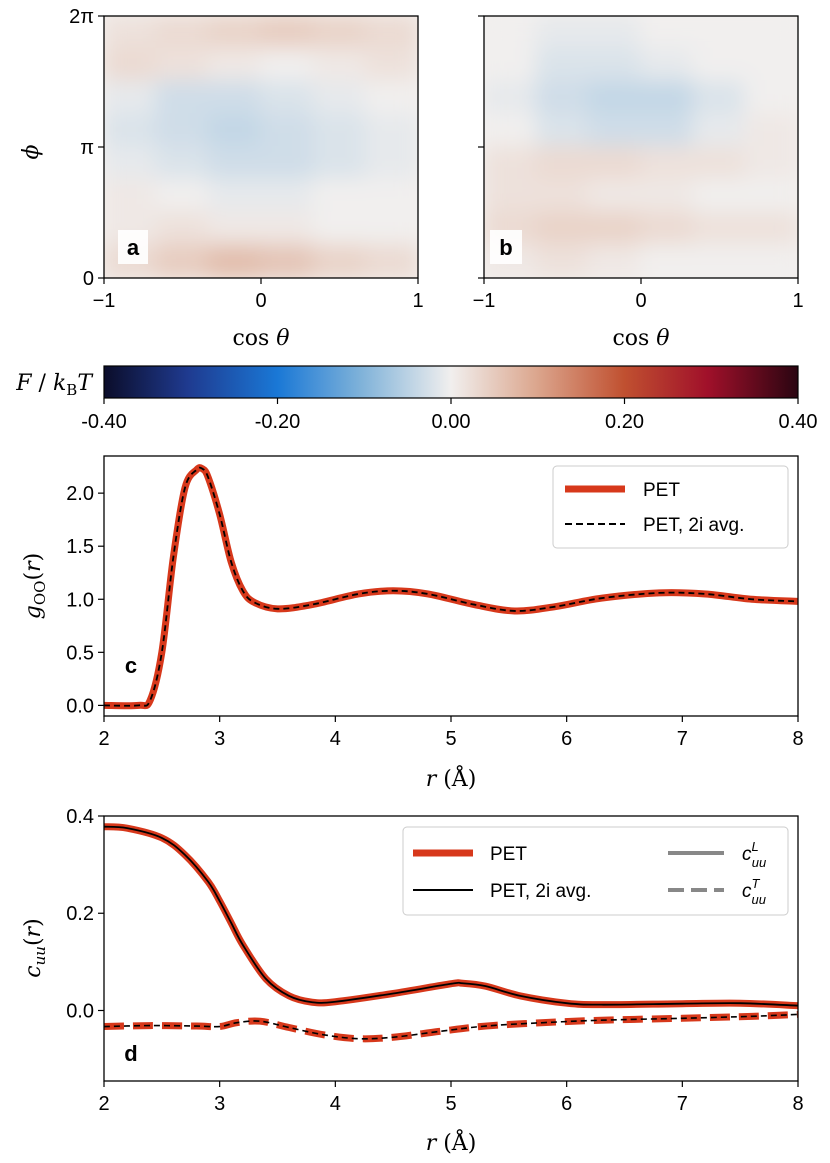 The image size is (830, 1163). Describe the element at coordinates (80, 547) in the screenshot. I see `y-tick-label: 1.5` at that location.